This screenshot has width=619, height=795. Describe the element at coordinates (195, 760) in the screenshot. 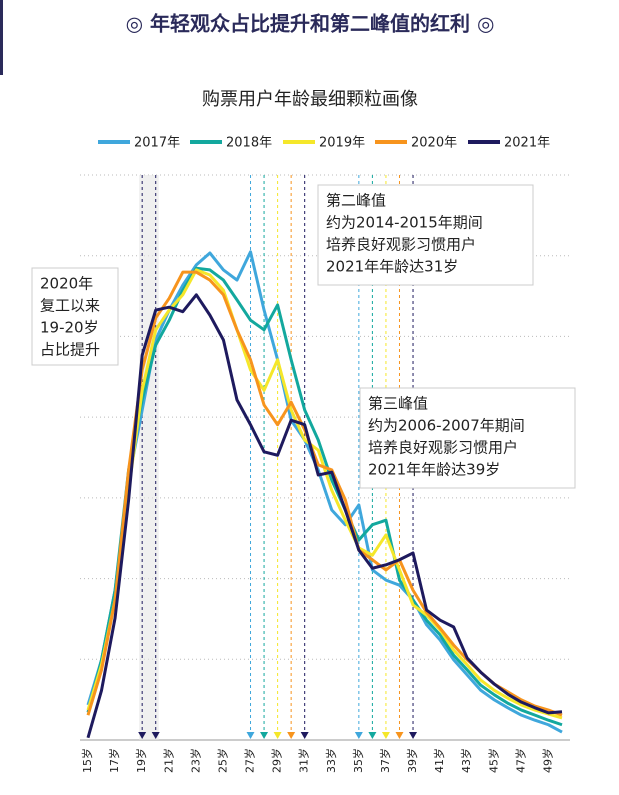

I see `x-tick-label: 23岁` at that location.